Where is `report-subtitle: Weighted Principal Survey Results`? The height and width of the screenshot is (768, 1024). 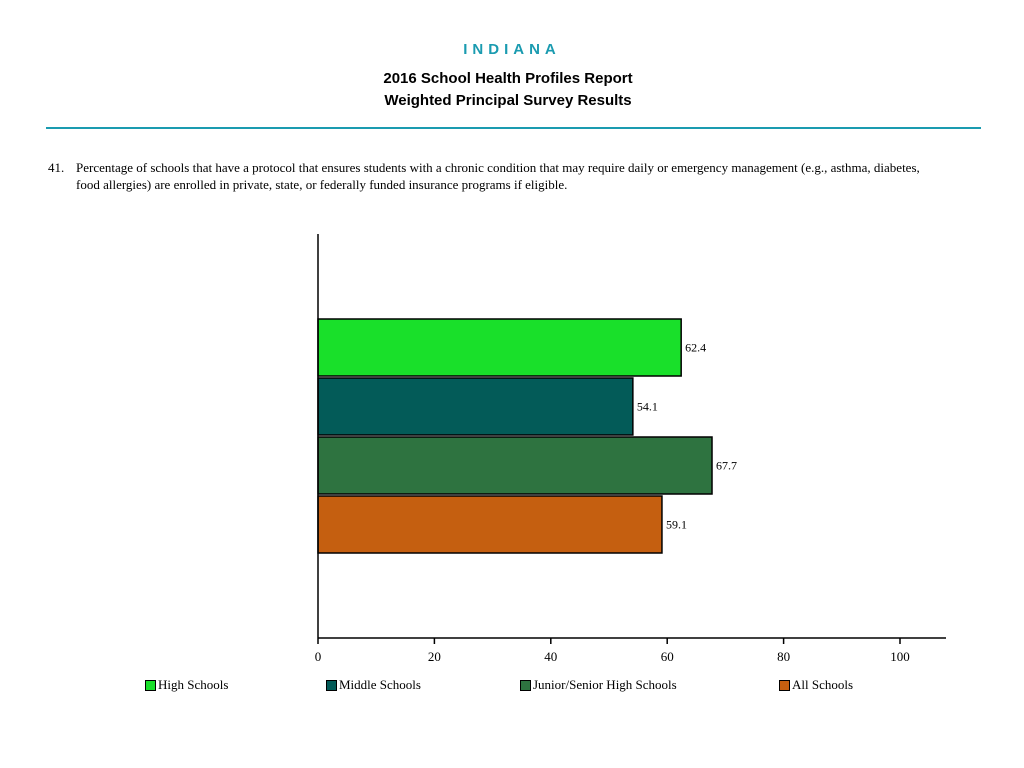 report-subtitle: Weighted Principal Survey Results is located at coordinates (508, 100).